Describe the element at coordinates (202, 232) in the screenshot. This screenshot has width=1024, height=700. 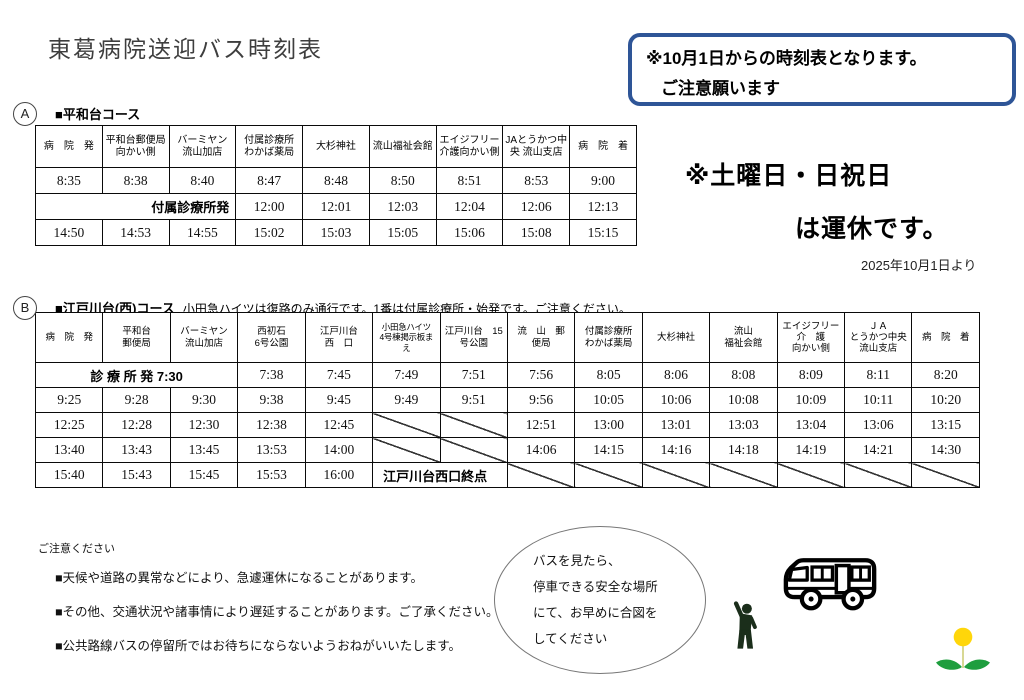
I see `time-cell: 14:55` at that location.